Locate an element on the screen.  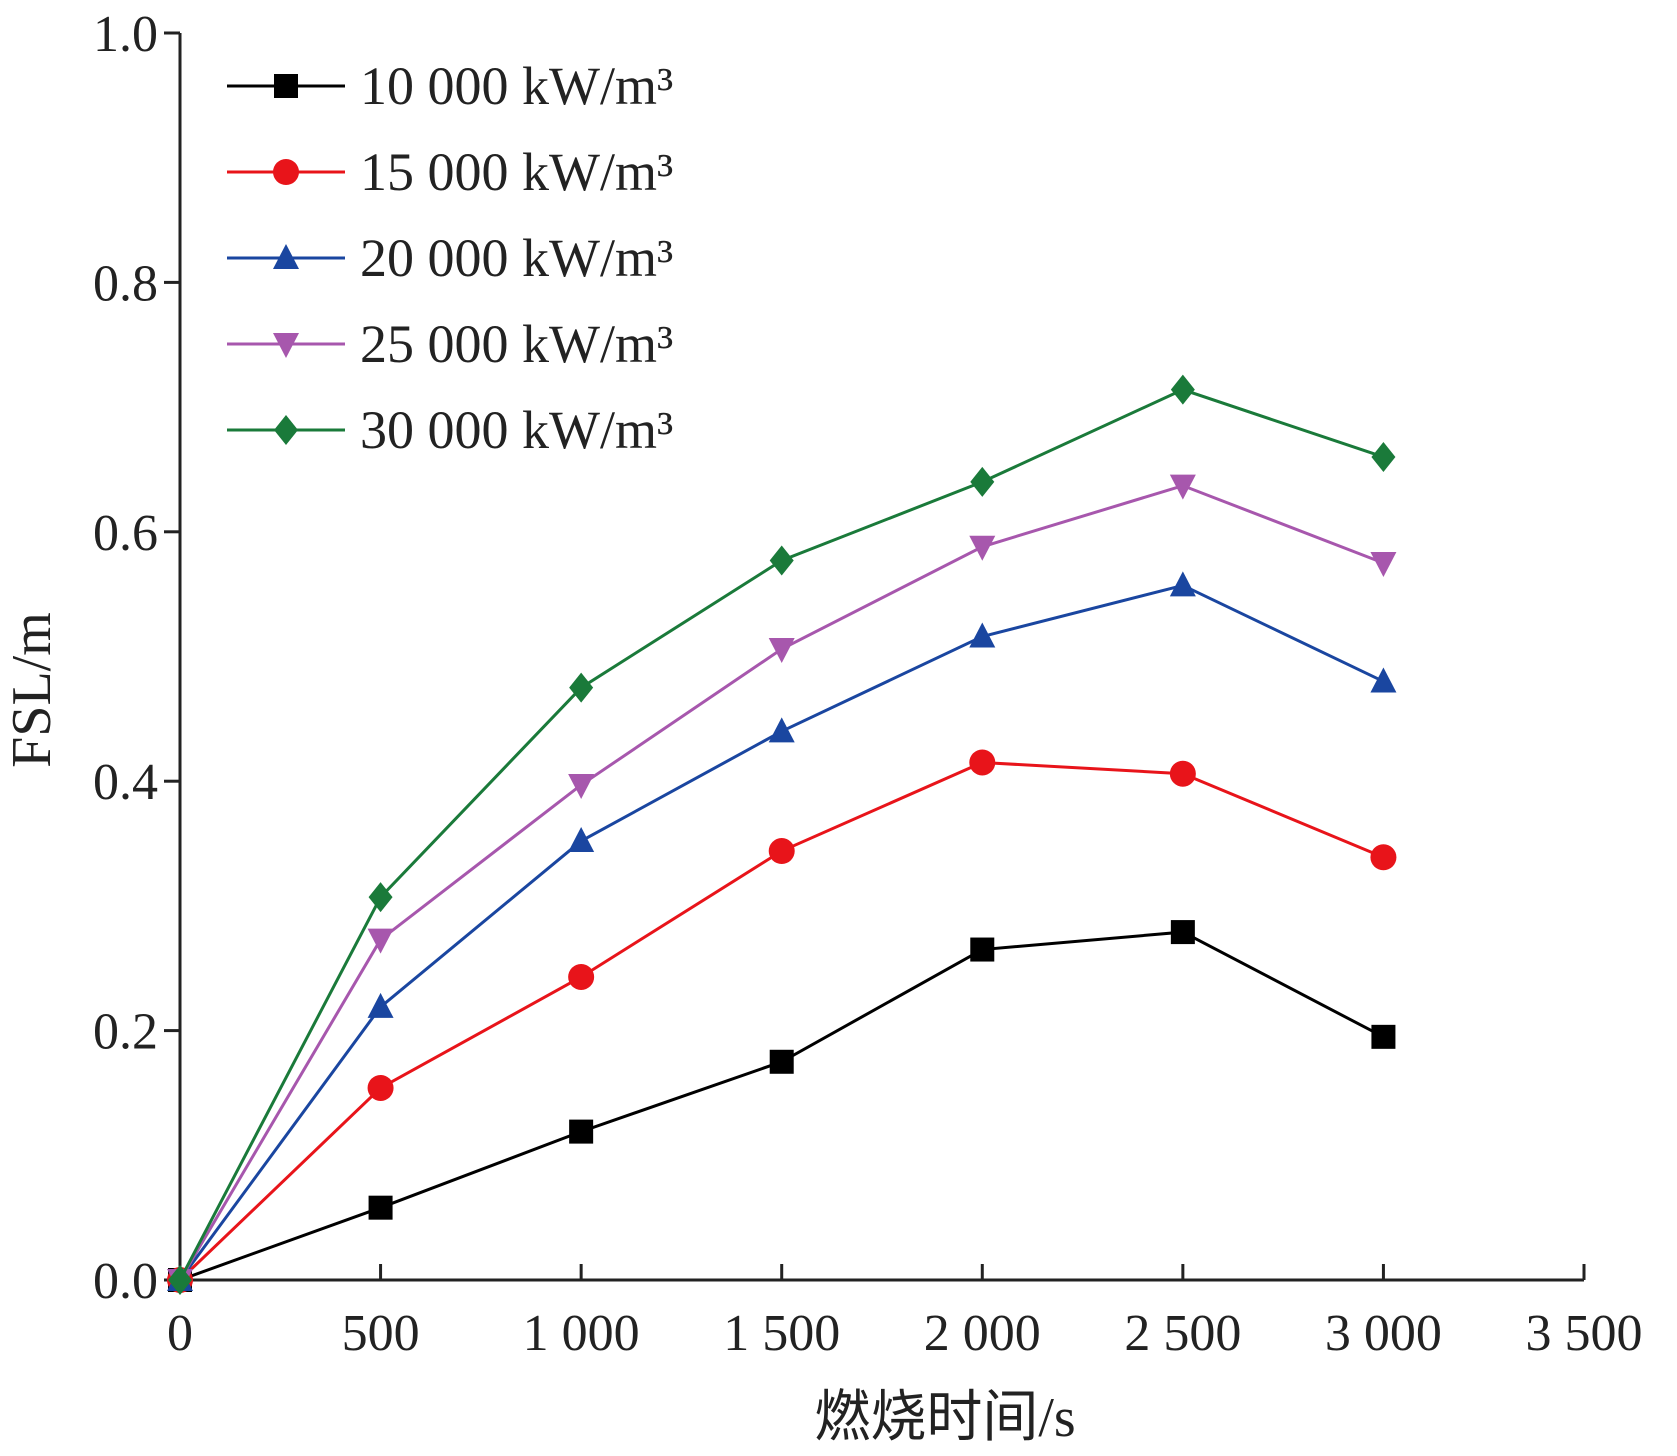
legend-label: 15 000 kW/m³ is located at coordinates (516, 172).